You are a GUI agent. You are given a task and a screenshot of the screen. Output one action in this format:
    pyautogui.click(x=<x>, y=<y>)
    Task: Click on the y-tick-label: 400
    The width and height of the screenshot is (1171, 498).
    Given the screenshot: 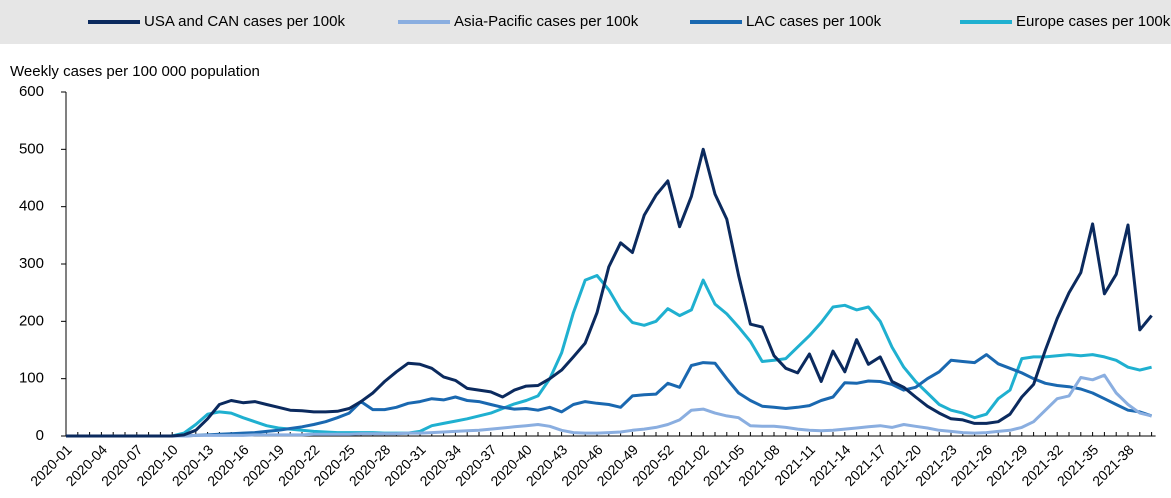 What is the action you would take?
    pyautogui.click(x=31, y=206)
    